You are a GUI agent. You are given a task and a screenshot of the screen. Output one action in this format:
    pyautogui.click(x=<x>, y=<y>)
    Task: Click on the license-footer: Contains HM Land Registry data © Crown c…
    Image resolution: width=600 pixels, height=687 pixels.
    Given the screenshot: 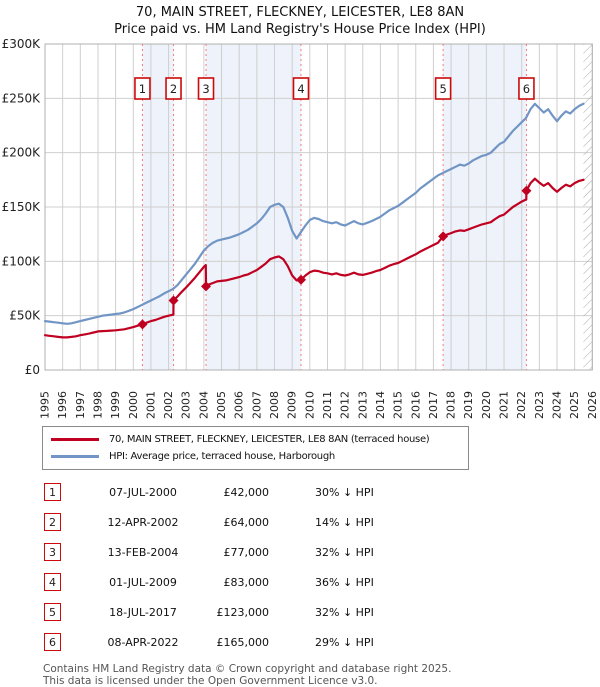 What is the action you would take?
    pyautogui.click(x=321, y=675)
    